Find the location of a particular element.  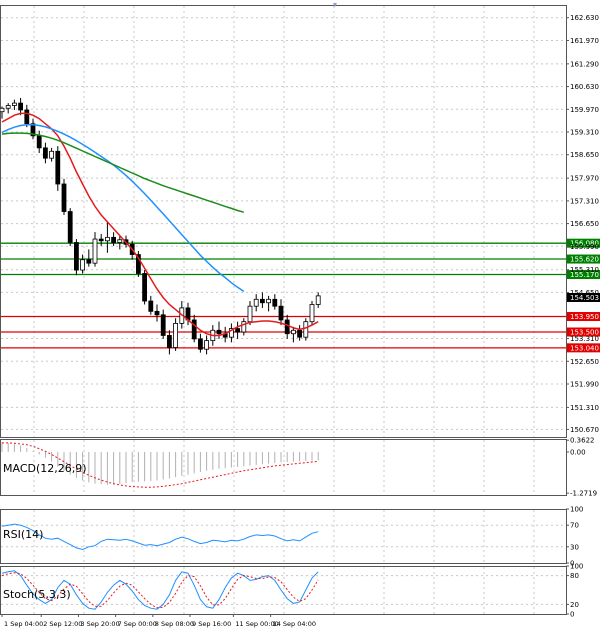

rsi-title: RSI(14) is located at coordinates (23, 534).